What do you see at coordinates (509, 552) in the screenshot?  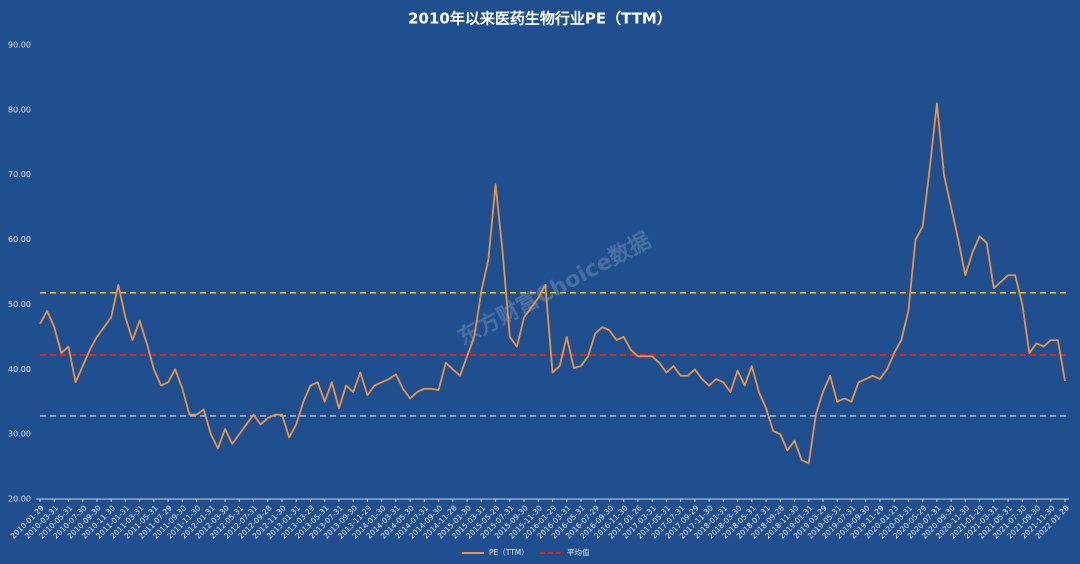 I see `legend-label: PE（TTM）` at bounding box center [509, 552].